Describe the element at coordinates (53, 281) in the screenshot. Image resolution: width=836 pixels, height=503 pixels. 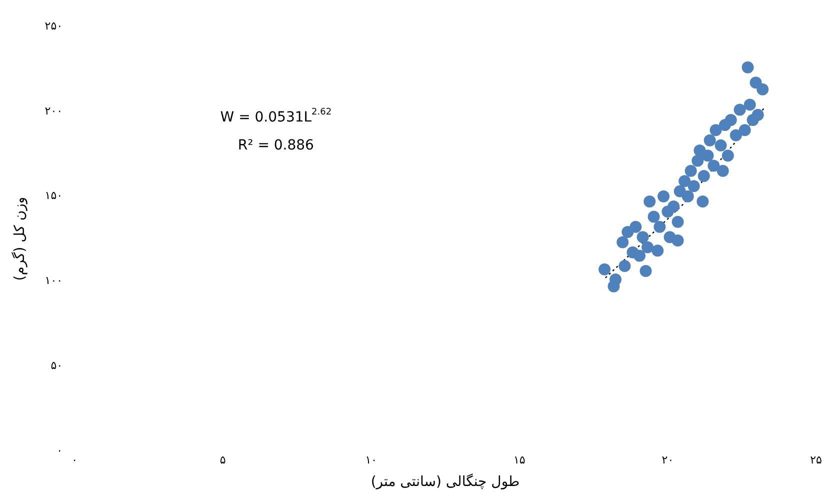
I see `y-tick-label: ۱۰۰` at that location.